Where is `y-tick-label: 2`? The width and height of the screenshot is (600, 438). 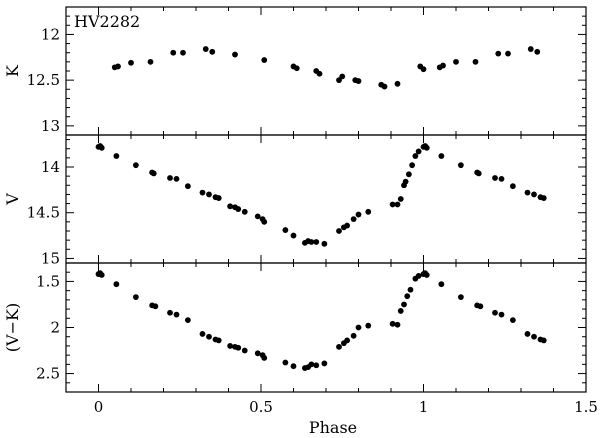
y-tick-label: 2 is located at coordinates (55, 328).